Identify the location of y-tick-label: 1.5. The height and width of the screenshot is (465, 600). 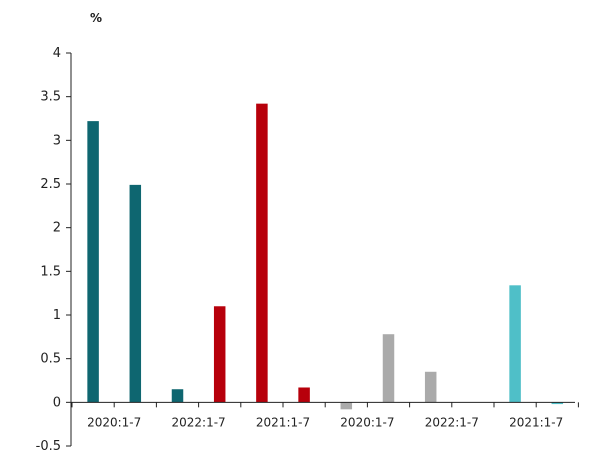
(50, 271).